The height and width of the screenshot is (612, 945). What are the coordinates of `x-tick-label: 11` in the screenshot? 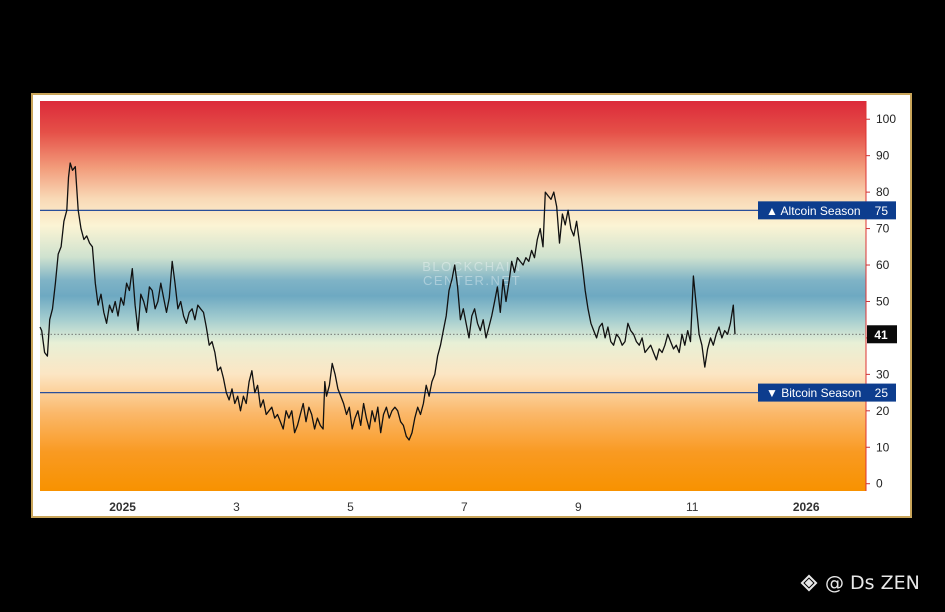 It's located at (692, 507).